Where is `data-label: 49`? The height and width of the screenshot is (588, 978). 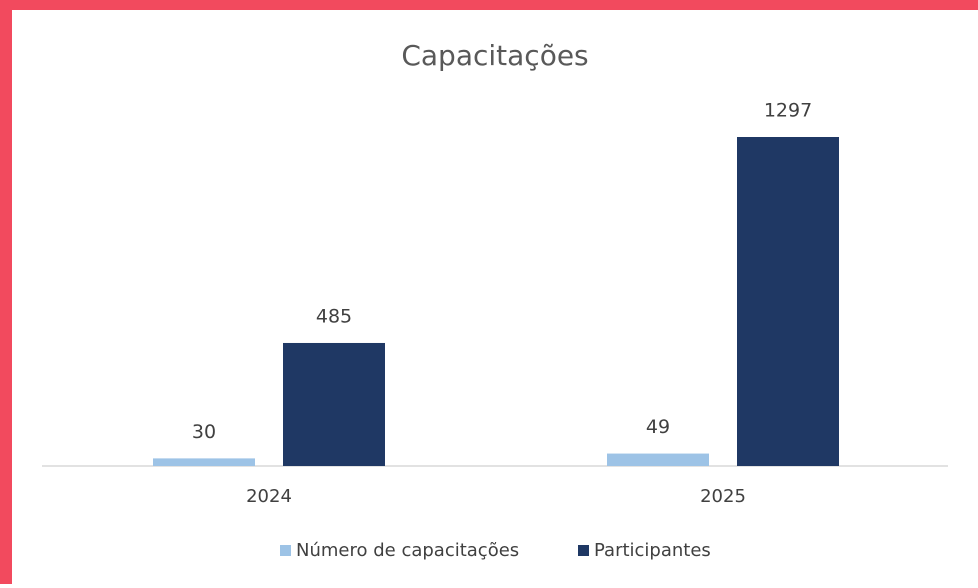
data-label: 49 is located at coordinates (658, 427).